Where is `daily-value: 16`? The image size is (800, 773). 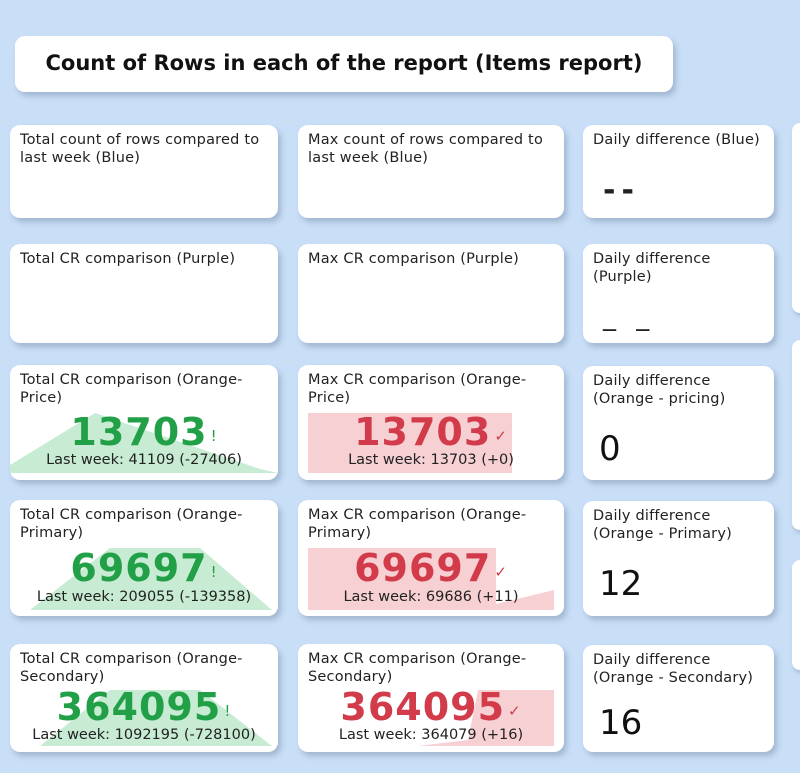
daily-value: 16 is located at coordinates (621, 723).